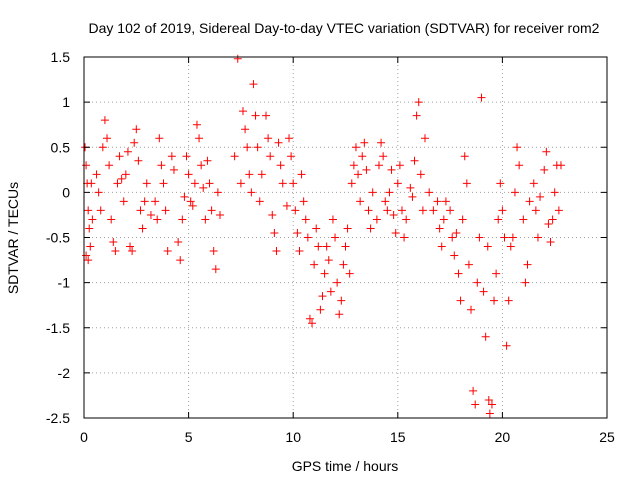 The width and height of the screenshot is (640, 480). I want to click on y-tick-label: 0, so click(66, 192).